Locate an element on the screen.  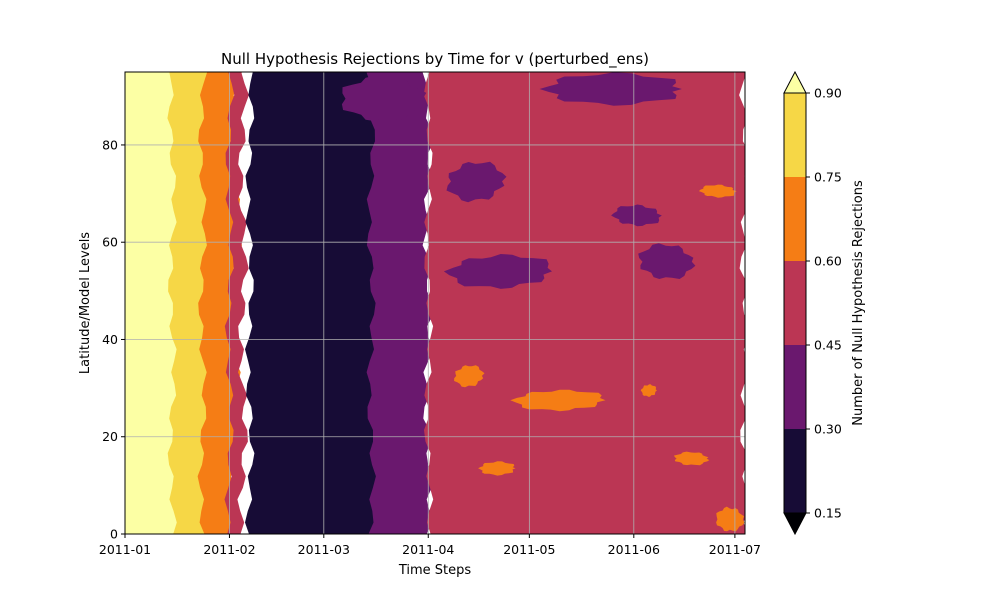
x-tick-label: 2011-02 is located at coordinates (229, 549).